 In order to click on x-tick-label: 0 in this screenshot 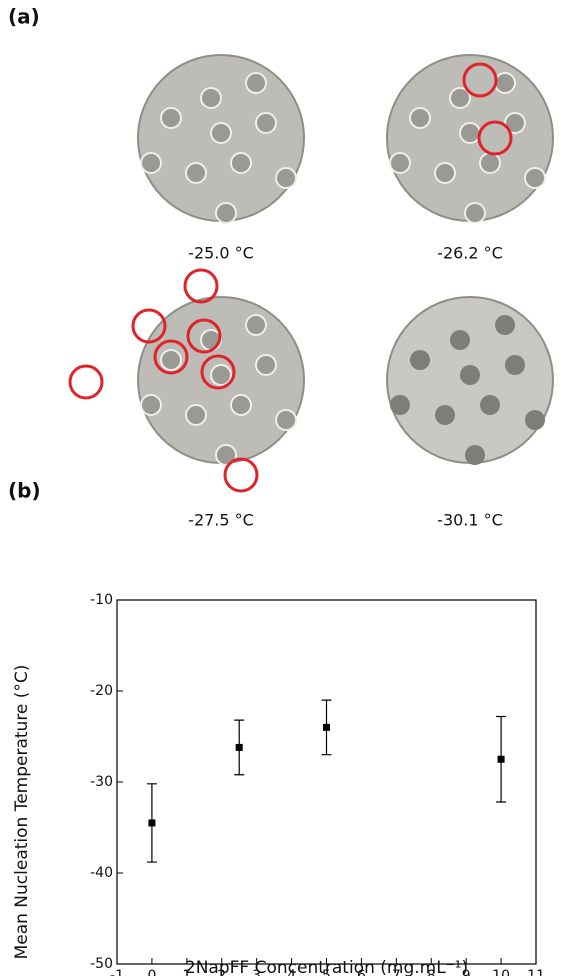, I will do `click(151, 972)`.